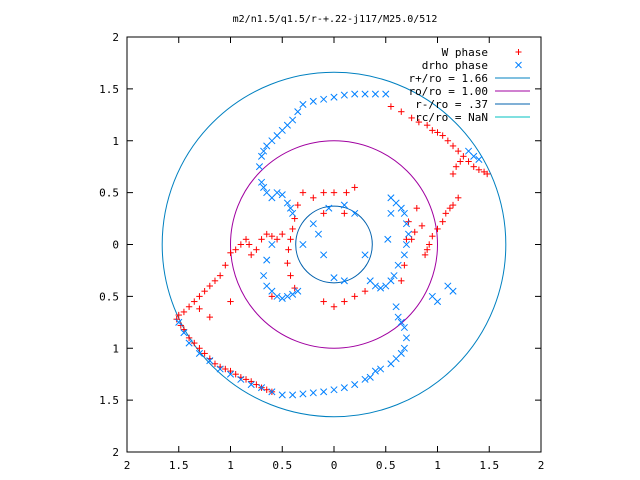 Image resolution: width=640 pixels, height=480 pixels. What do you see at coordinates (465, 52) in the screenshot?
I see `legend-label: W phase` at bounding box center [465, 52].